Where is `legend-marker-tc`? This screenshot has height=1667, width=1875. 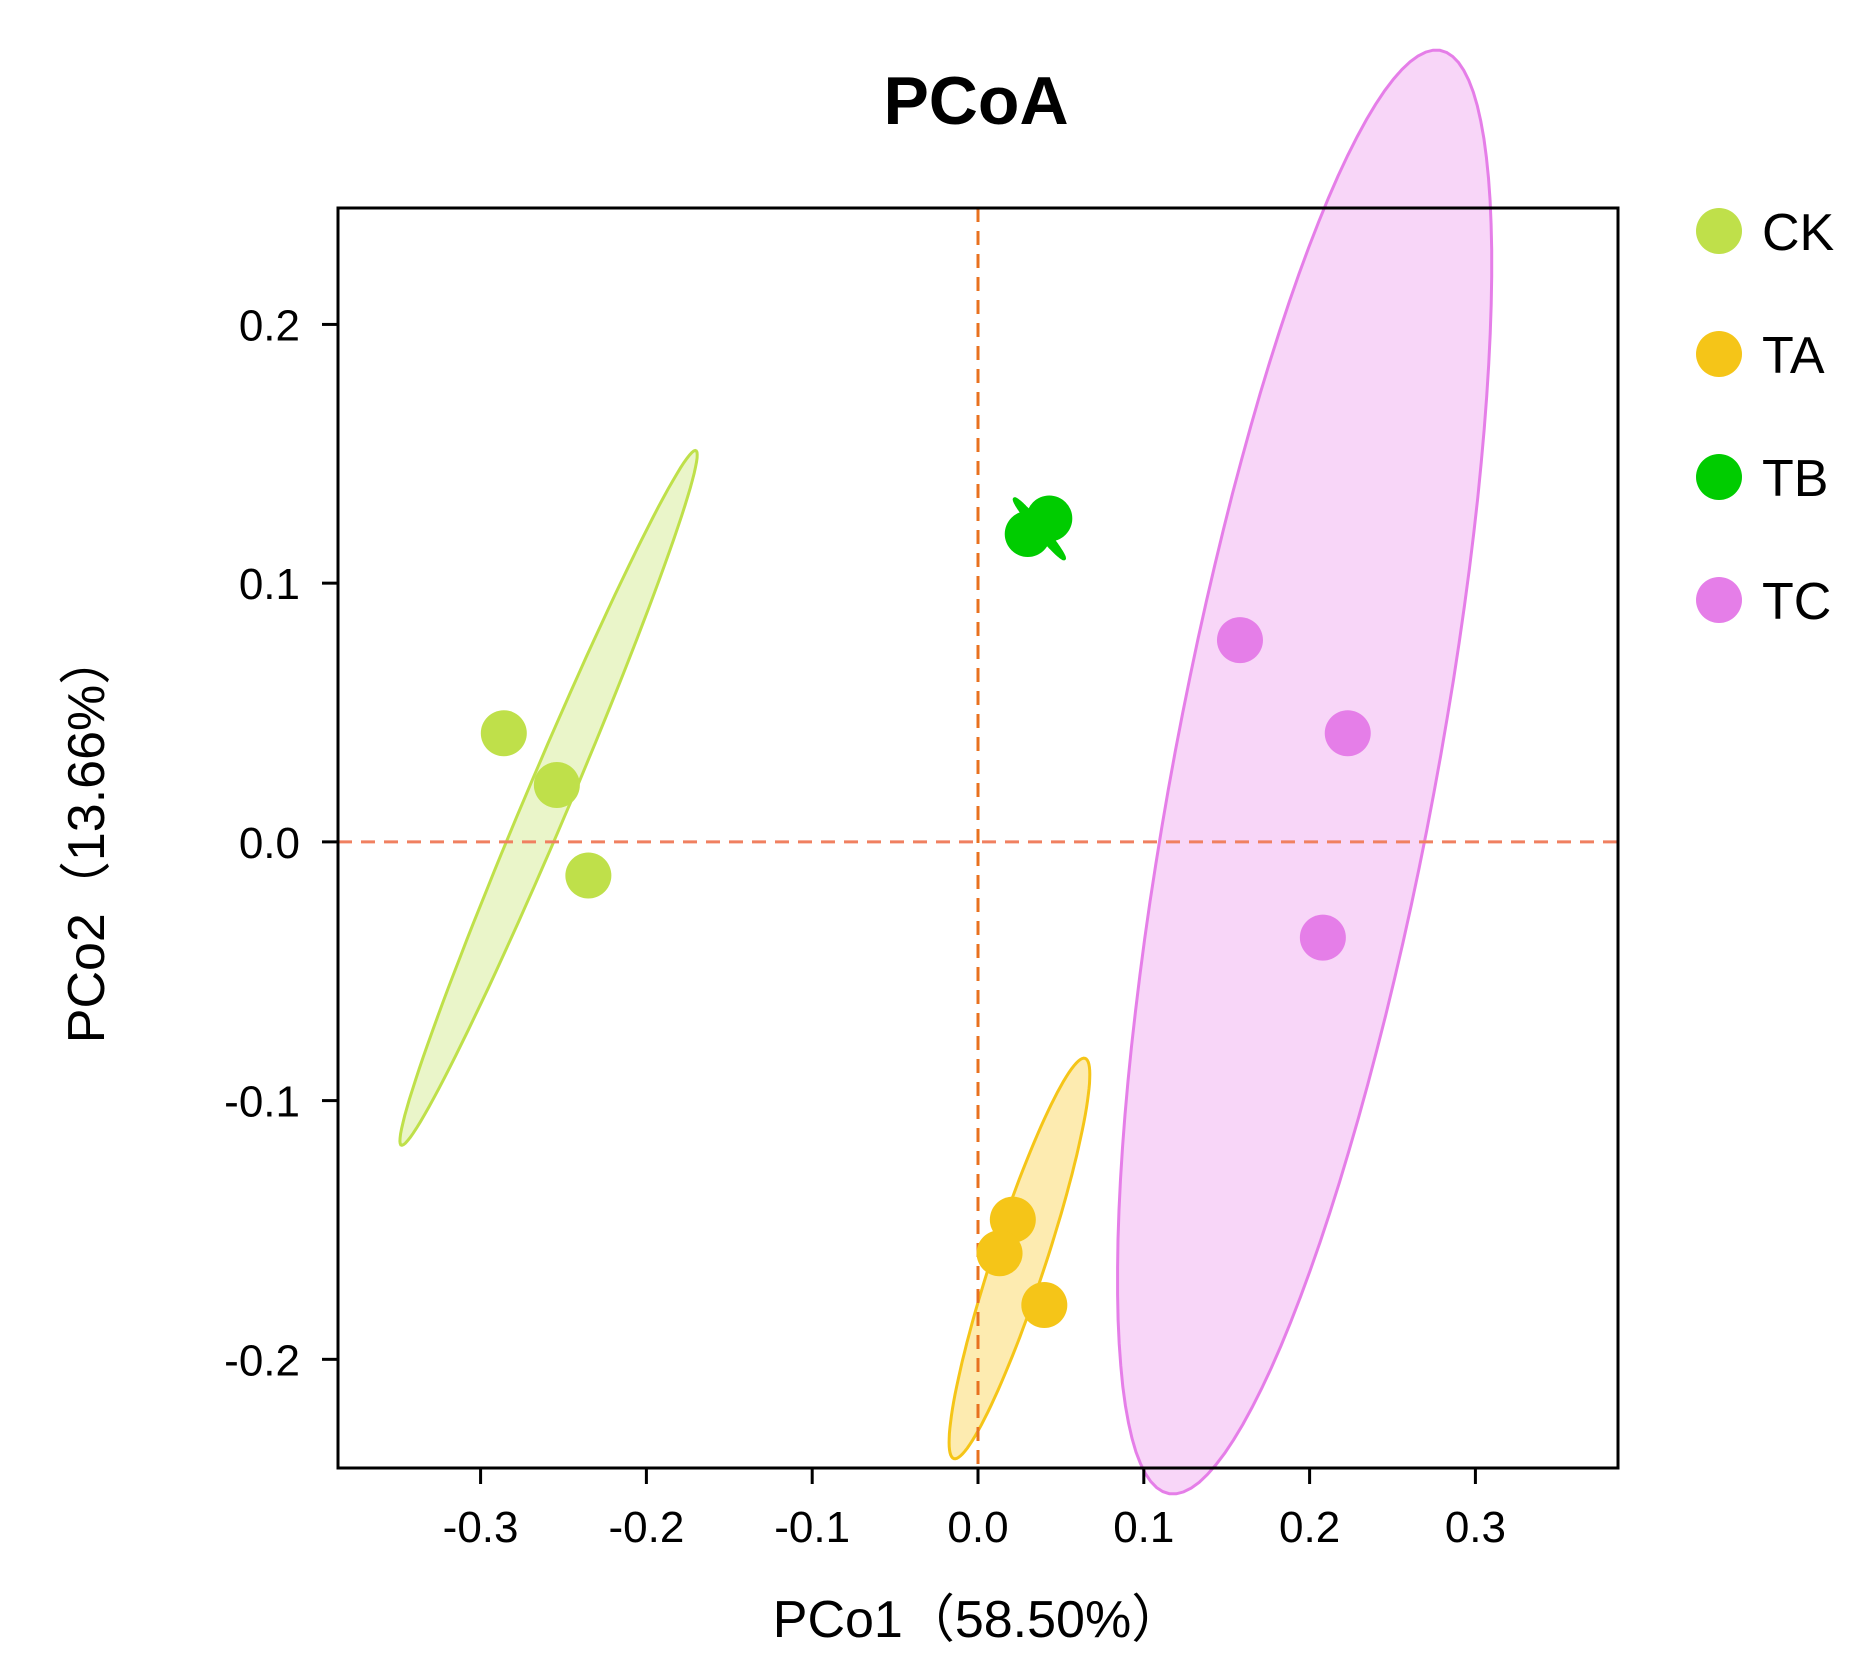 legend-marker-tc is located at coordinates (1719, 600).